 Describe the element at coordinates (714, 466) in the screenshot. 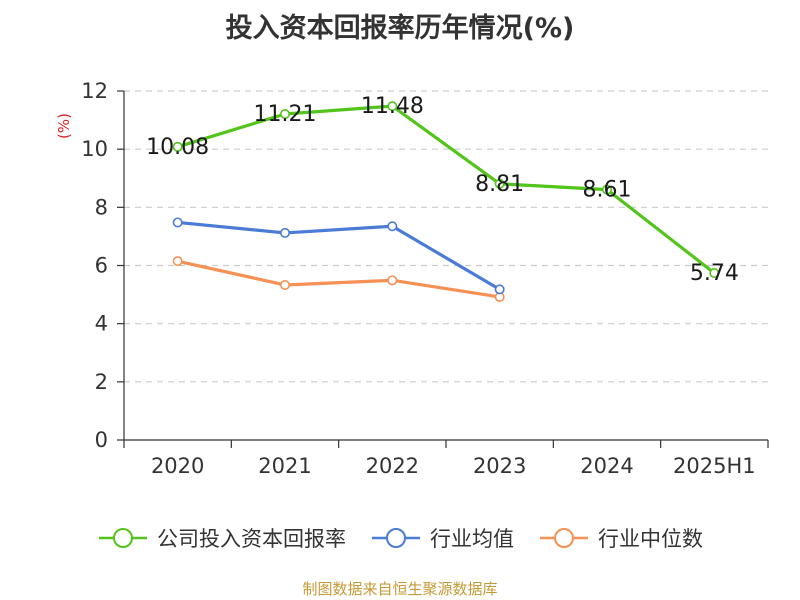

I see `x-tick-label: 2025H1` at that location.